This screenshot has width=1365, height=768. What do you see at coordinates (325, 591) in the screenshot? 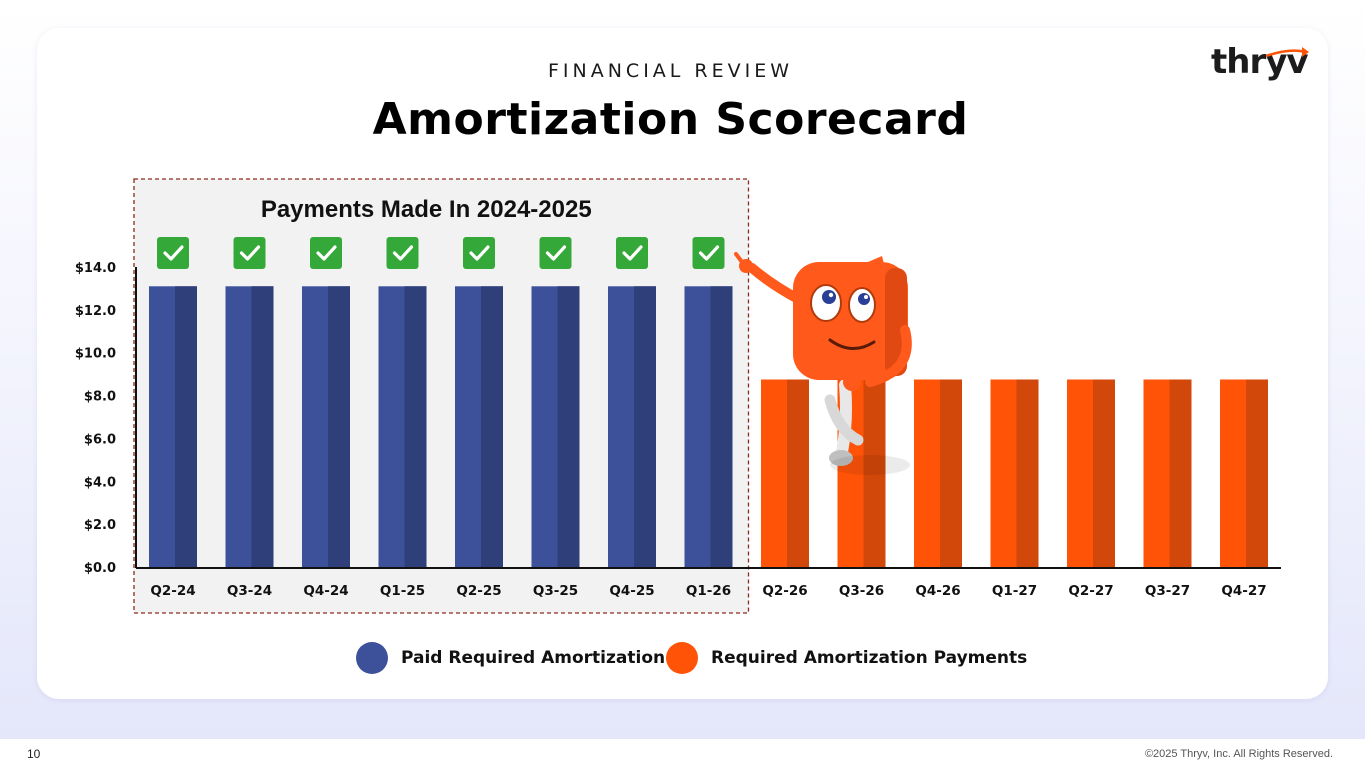
I see `x-tick-label: Q4-24` at bounding box center [325, 591].